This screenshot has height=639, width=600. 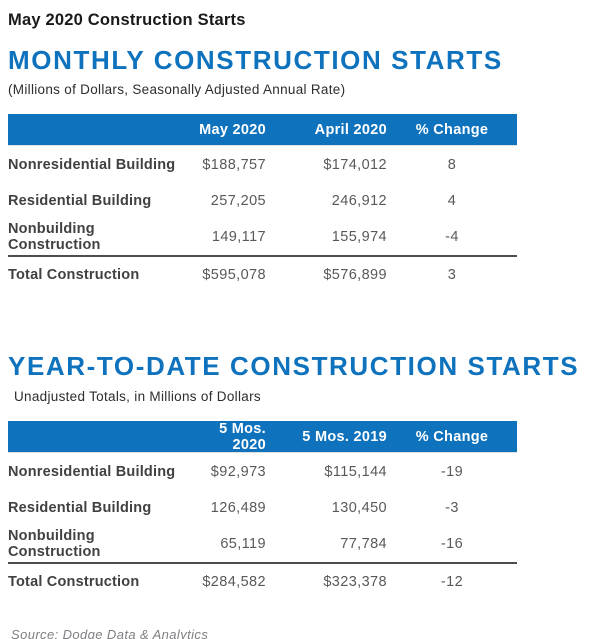 I want to click on page-title: May 2020 Construction Starts, so click(x=127, y=20).